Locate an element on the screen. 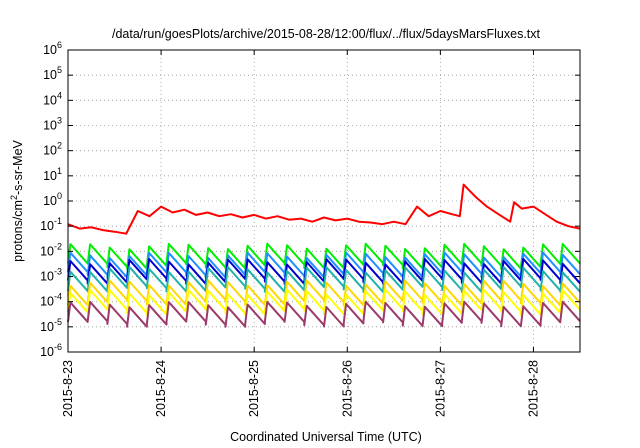 This screenshot has width=640, height=448. x-tick-label: 2015-8-28 is located at coordinates (533, 388).